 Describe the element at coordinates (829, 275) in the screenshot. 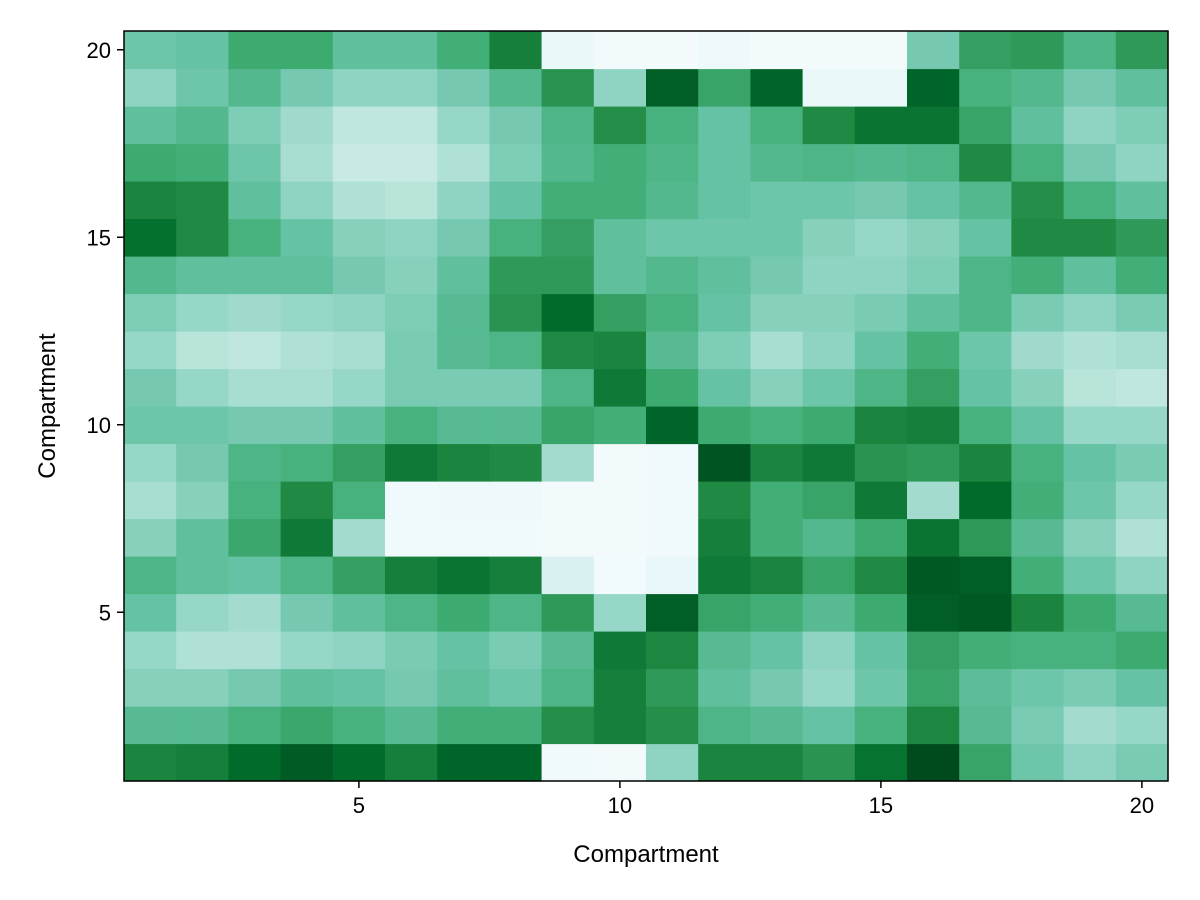

I see `heatmap-cell-x14-y14` at that location.